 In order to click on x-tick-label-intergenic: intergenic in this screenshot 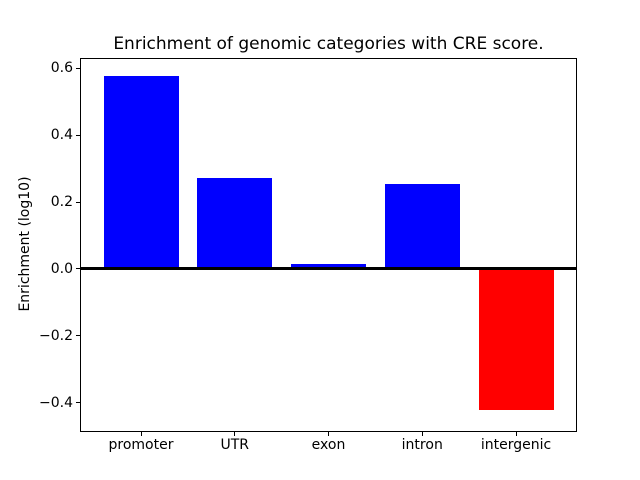, I will do `click(516, 445)`.